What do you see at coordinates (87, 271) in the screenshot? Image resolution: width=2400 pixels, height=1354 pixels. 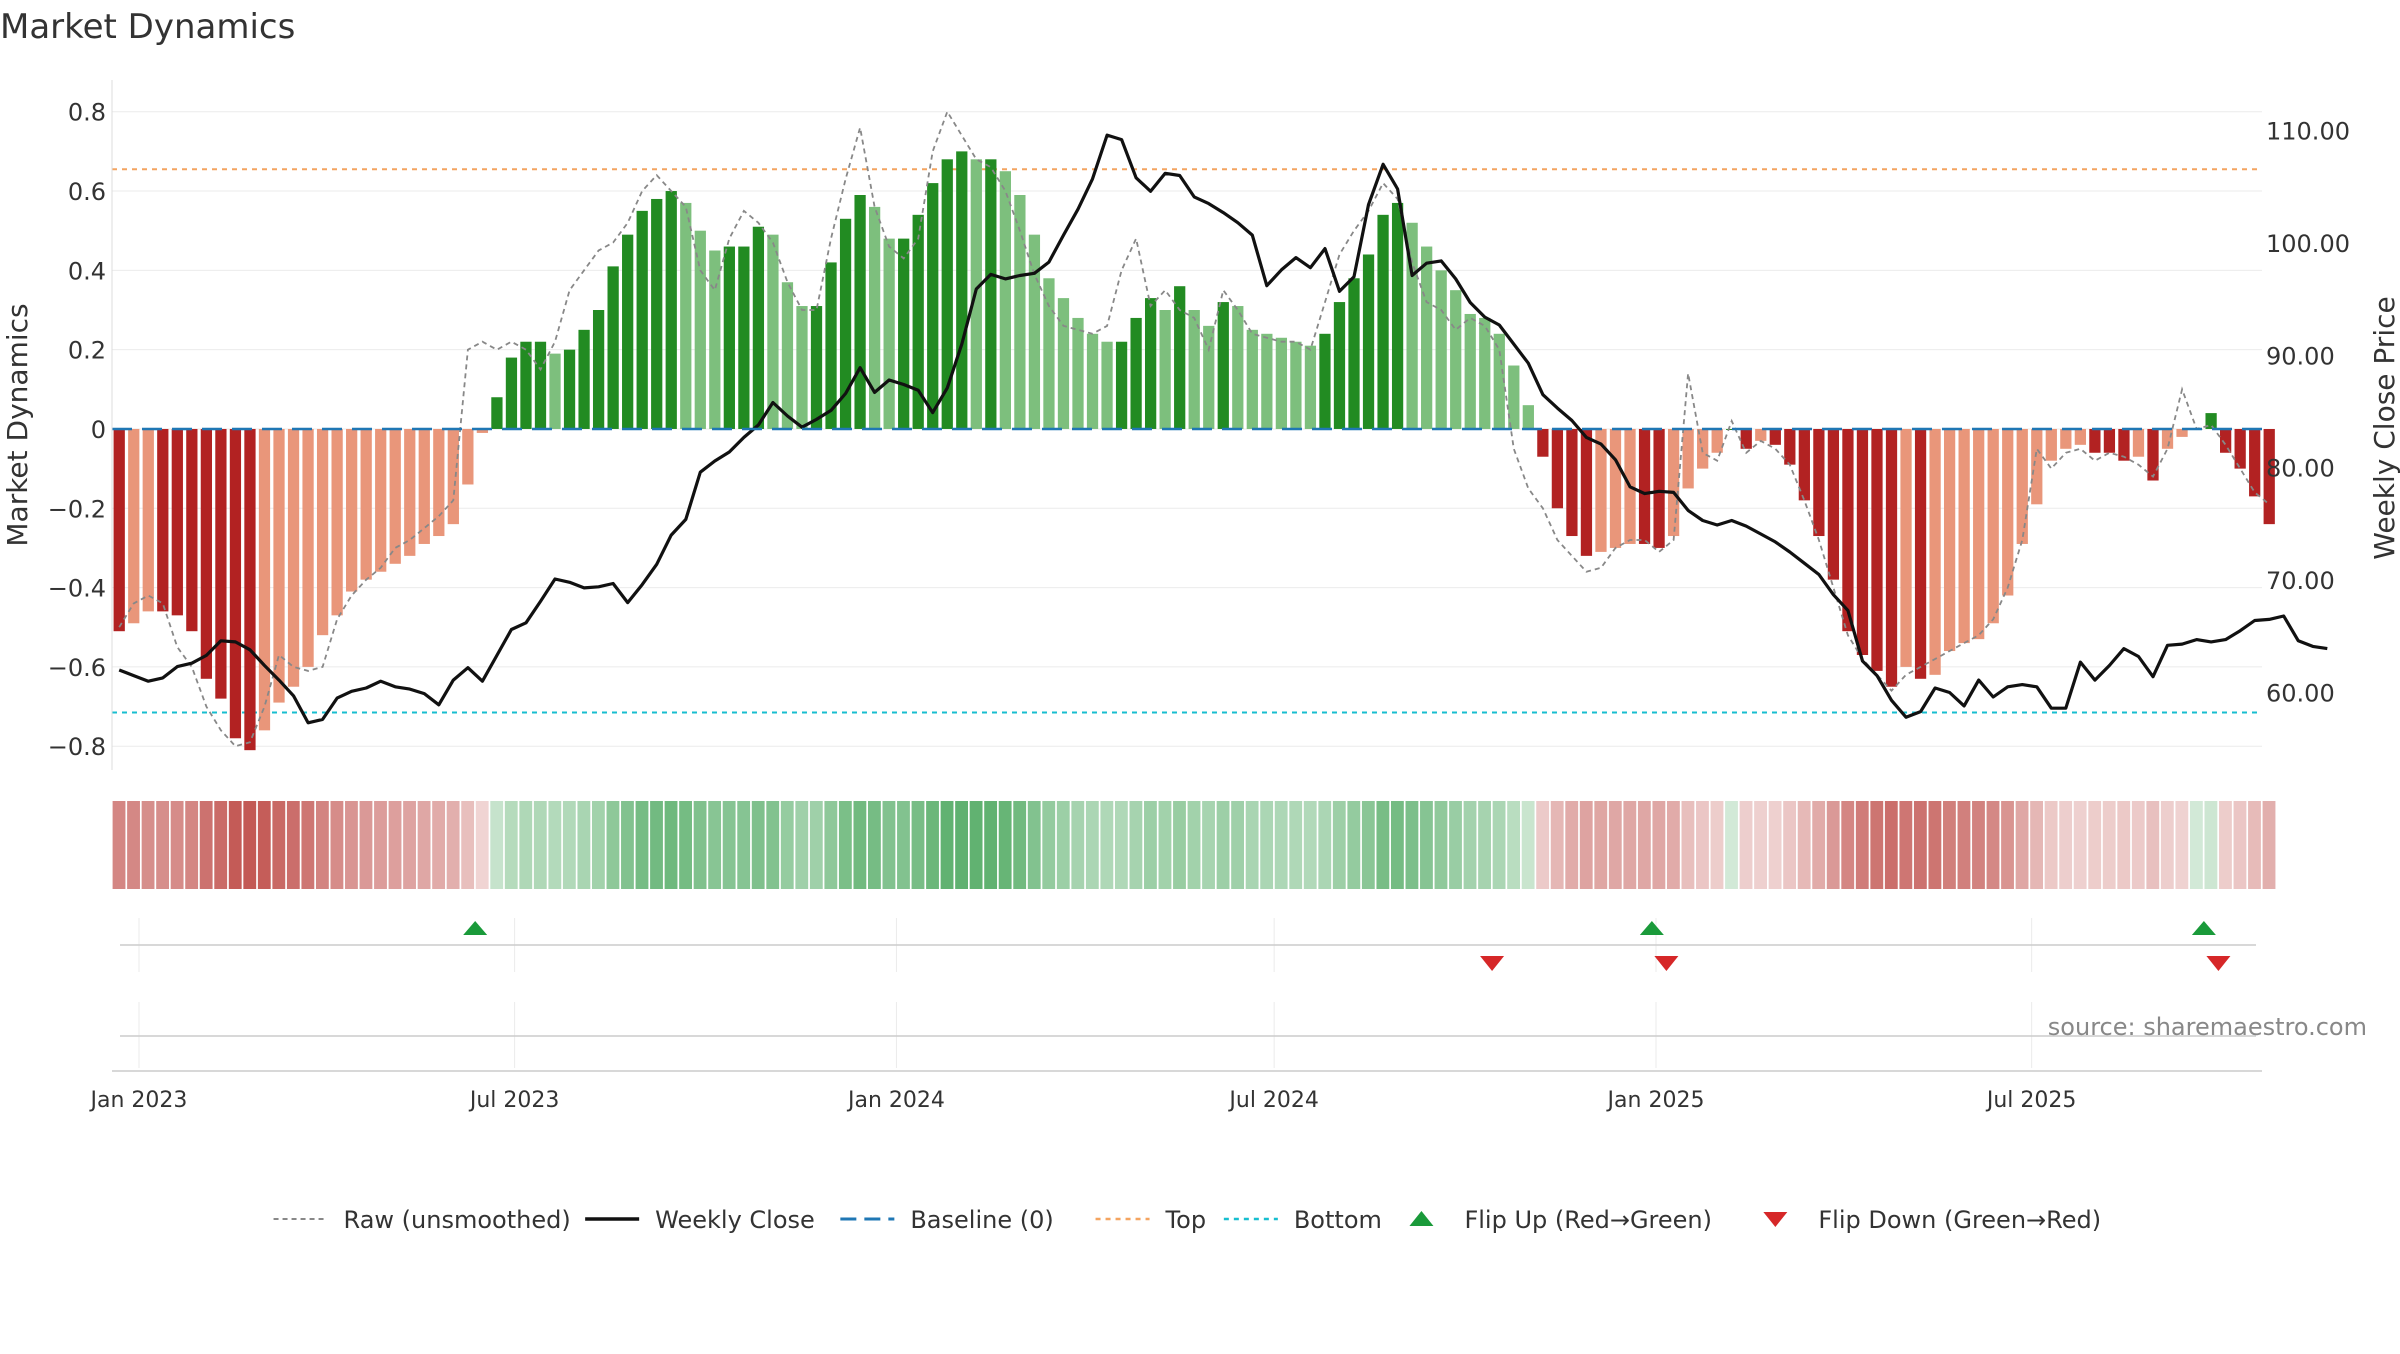 I see `y-tick-label: 0.4` at bounding box center [87, 271].